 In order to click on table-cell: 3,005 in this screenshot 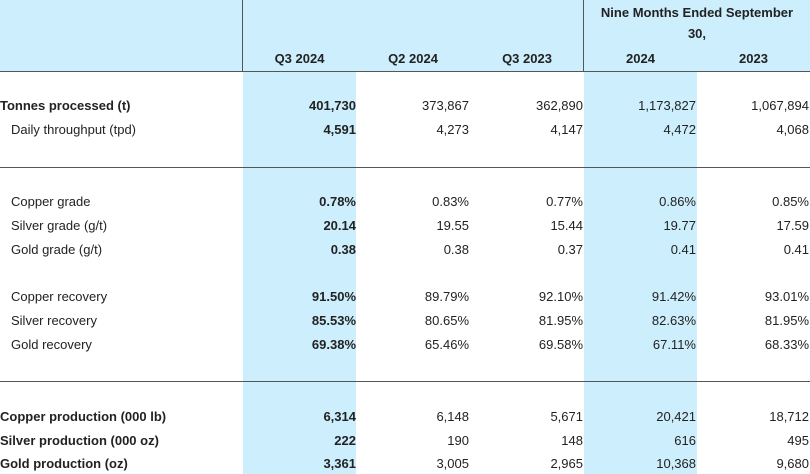, I will do `click(452, 463)`.